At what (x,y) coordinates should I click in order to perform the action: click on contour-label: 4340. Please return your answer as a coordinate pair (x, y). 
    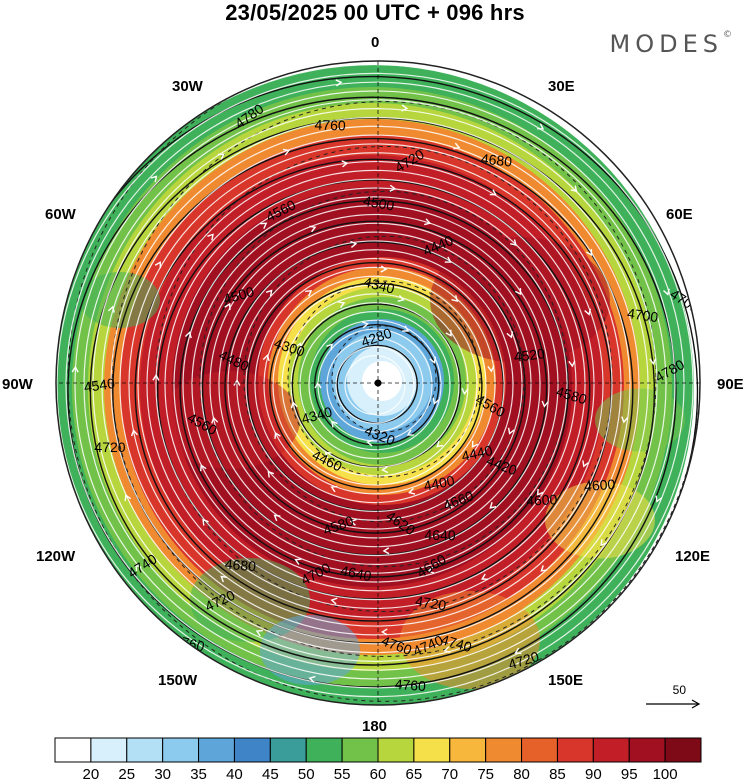
    Looking at the image, I should click on (379, 285).